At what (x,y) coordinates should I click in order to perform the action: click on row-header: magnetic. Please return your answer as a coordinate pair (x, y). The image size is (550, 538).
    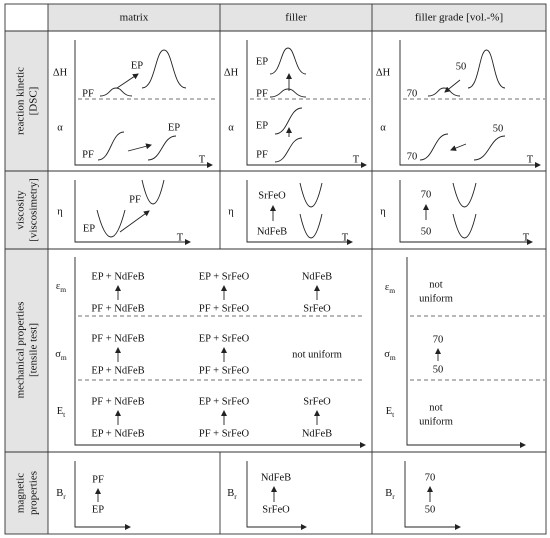
    Looking at the image, I should click on (21, 493).